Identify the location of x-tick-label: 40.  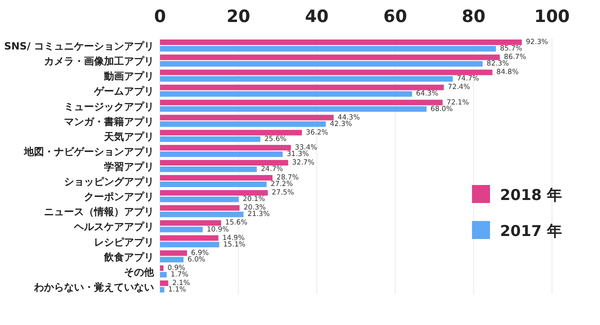
(316, 17).